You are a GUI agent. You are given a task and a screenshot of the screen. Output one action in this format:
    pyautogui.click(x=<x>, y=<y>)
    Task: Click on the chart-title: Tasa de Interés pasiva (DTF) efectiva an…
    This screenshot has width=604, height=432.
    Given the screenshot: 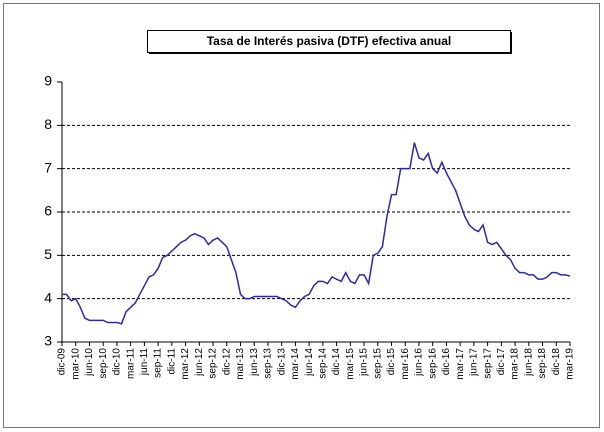 What is the action you would take?
    pyautogui.click(x=329, y=41)
    